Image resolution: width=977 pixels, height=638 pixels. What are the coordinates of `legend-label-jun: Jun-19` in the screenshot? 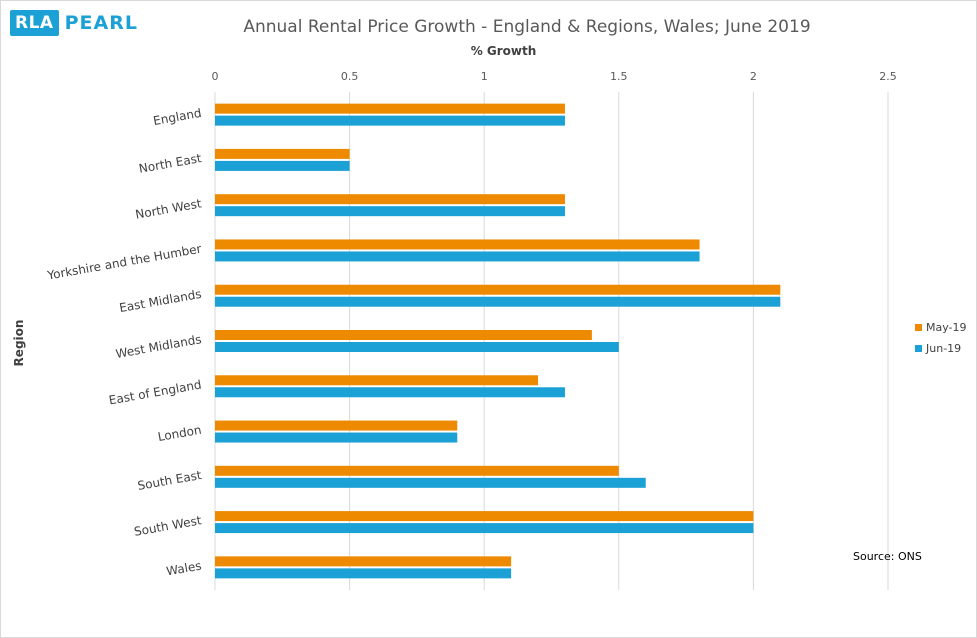 It's located at (944, 348).